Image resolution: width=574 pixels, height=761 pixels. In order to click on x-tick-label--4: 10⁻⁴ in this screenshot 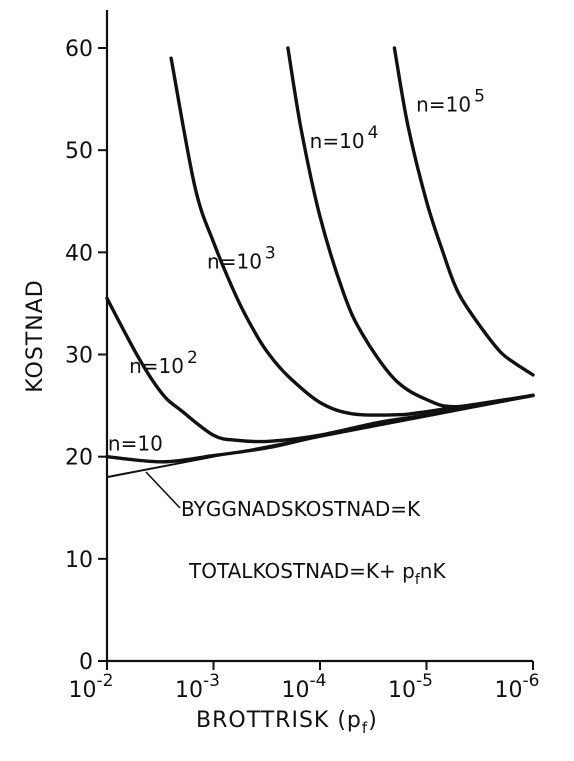, I will do `click(304, 687)`.